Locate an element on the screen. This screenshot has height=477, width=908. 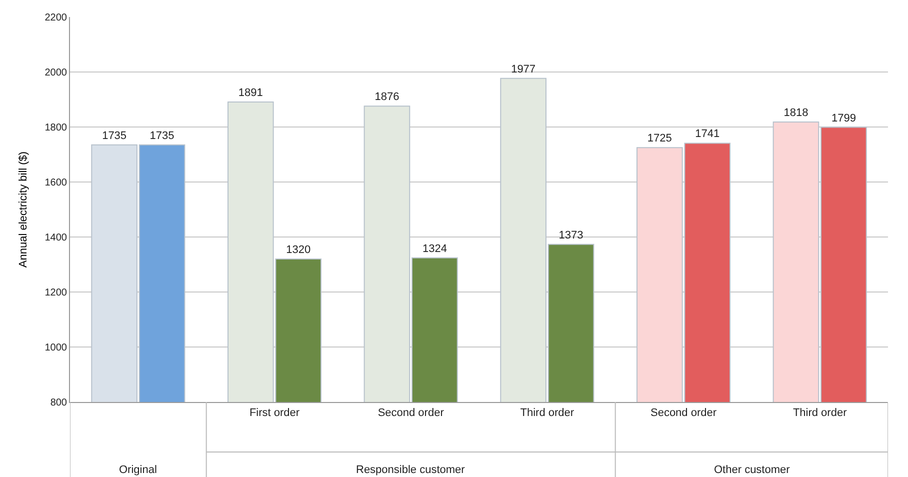
y-tick-label: 2000 is located at coordinates (56, 73).